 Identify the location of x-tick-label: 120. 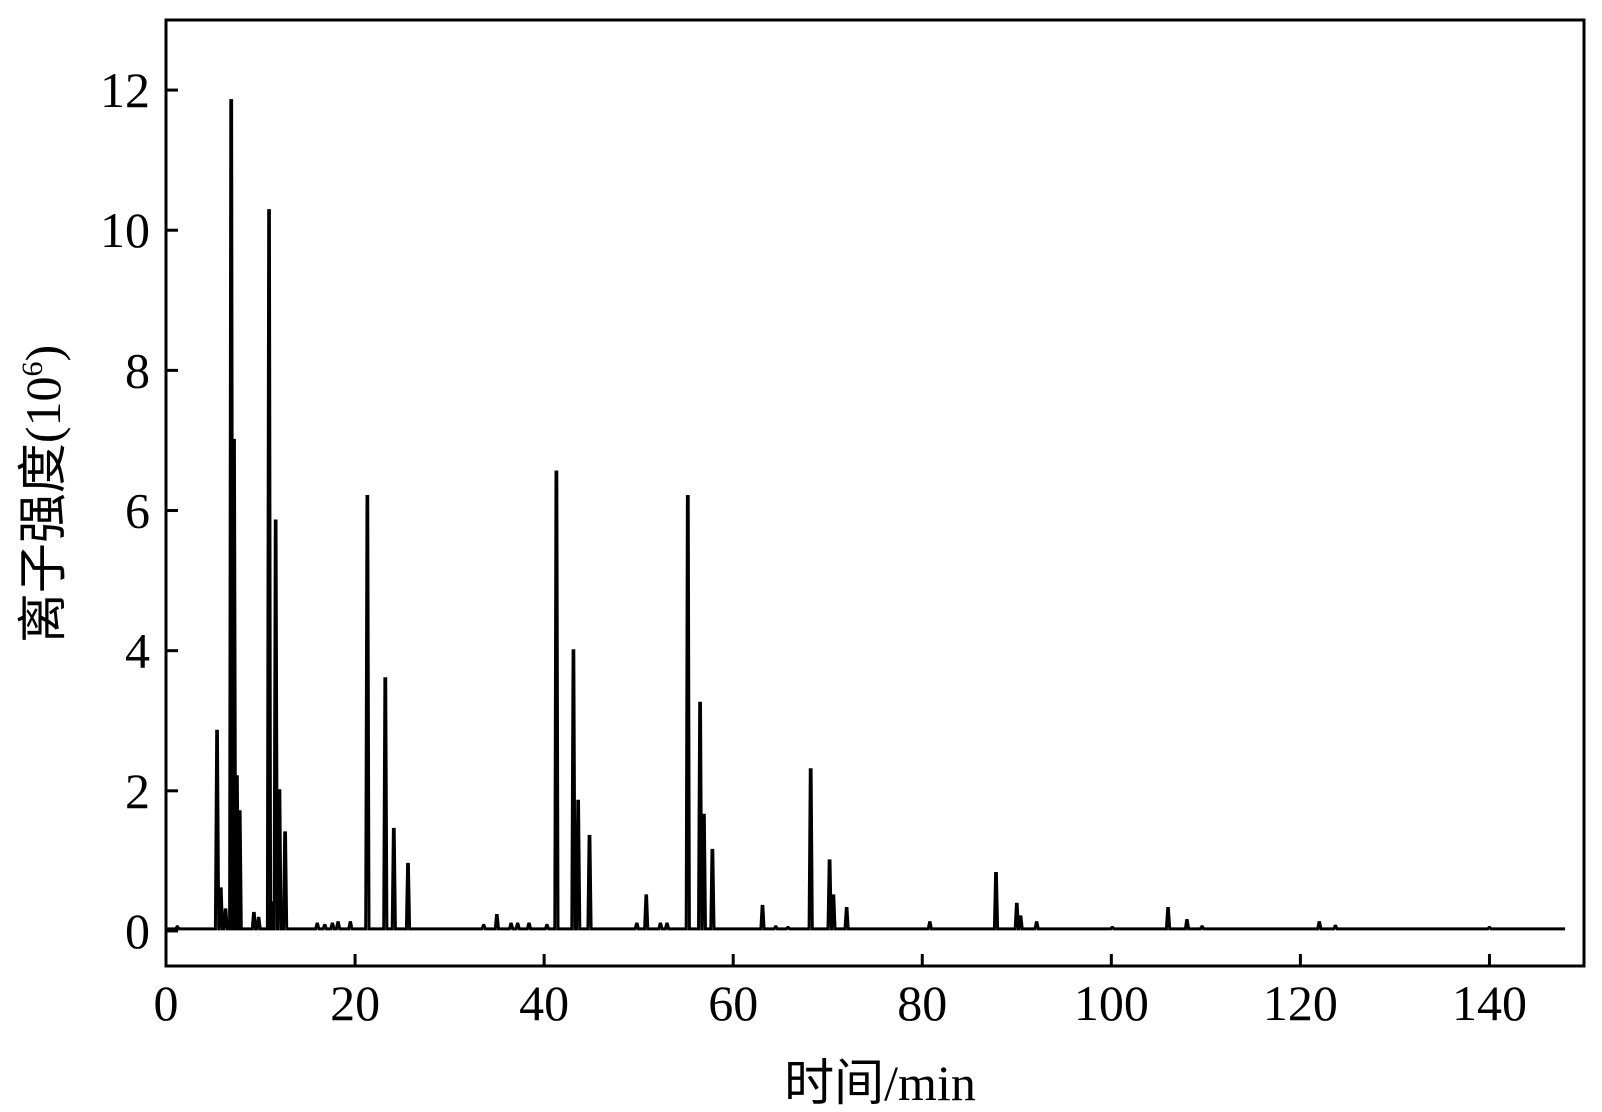
(1300, 1003).